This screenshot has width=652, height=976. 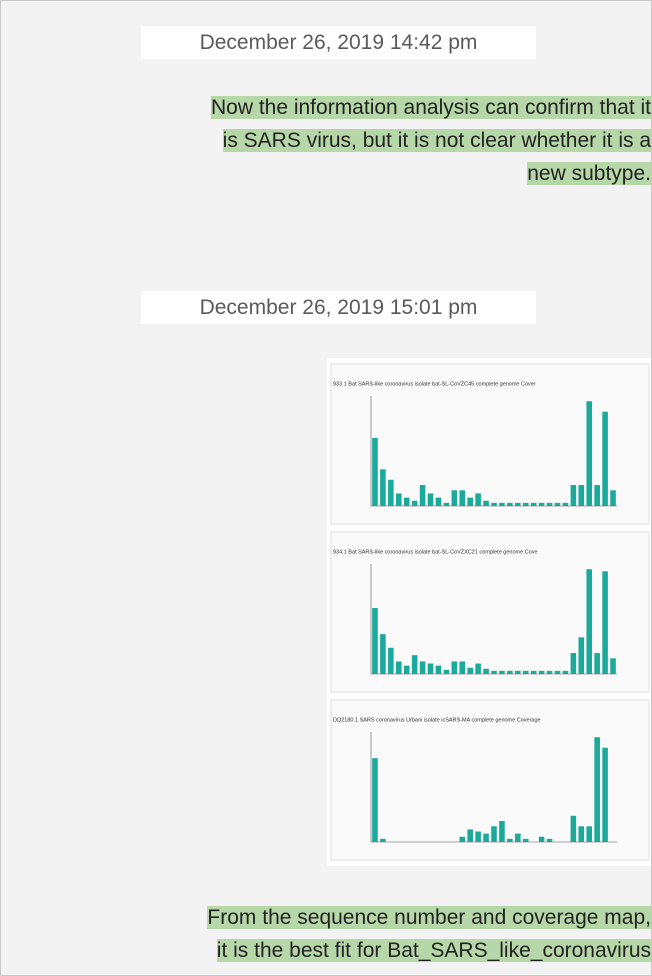 I want to click on timestamp: December 26, 2019 14:42 pm, so click(x=338, y=42).